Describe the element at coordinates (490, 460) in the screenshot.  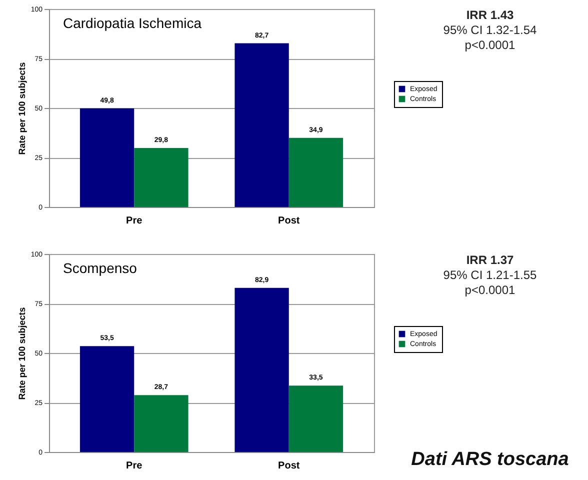
I see `text: Dati ARS toscana` at that location.